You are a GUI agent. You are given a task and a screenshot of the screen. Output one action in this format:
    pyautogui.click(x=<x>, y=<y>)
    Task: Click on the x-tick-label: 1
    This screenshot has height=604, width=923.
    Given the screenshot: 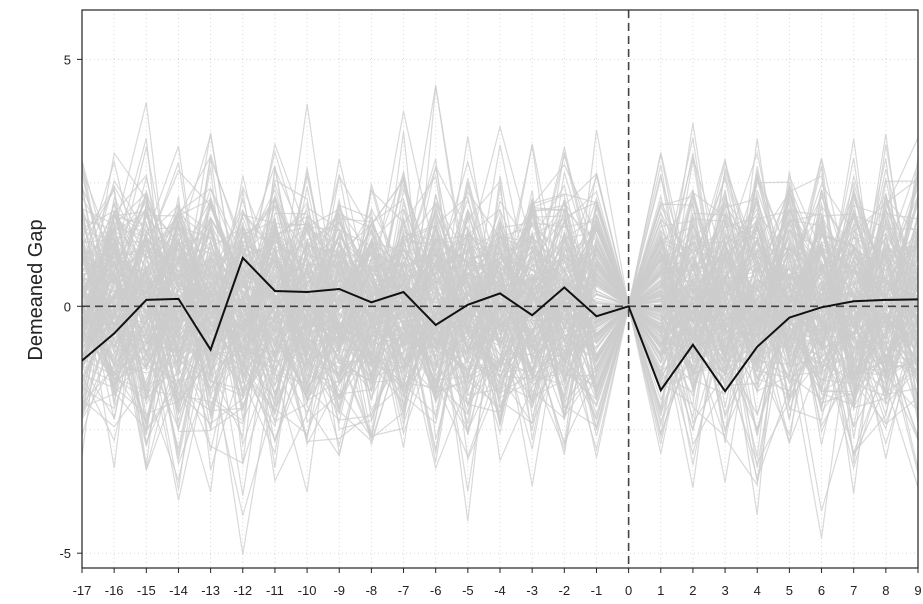 What is the action you would take?
    pyautogui.click(x=660, y=590)
    